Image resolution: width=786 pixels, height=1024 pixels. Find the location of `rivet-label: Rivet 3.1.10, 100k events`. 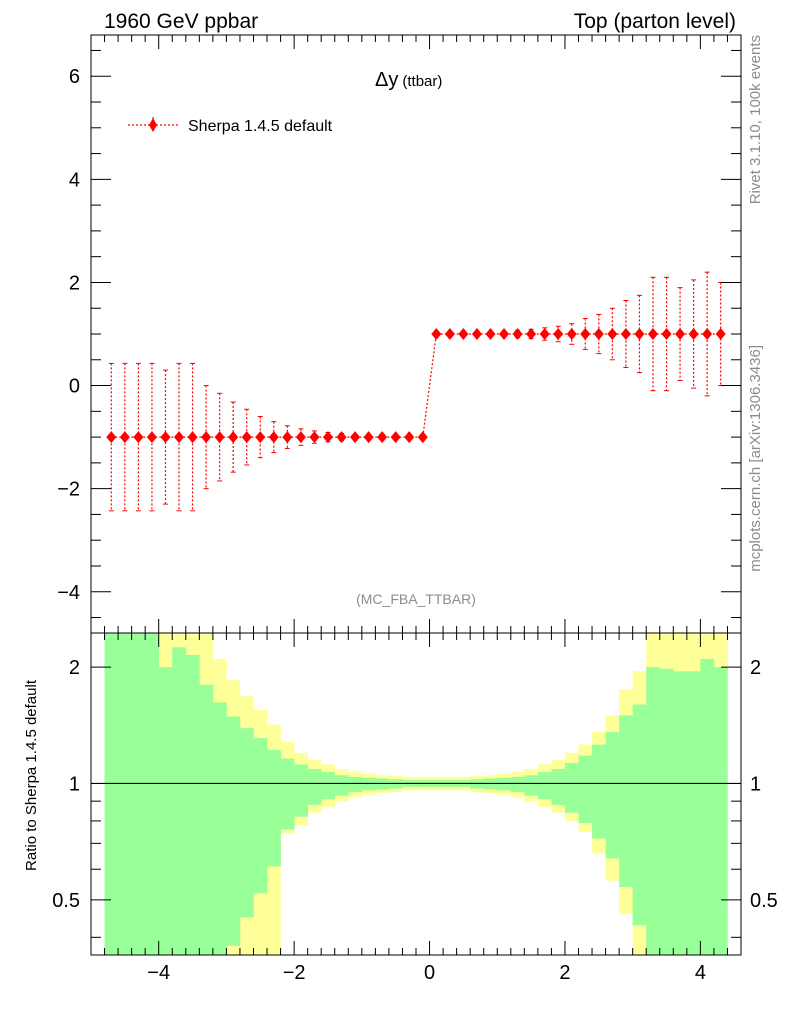

rivet-label: Rivet 3.1.10, 100k events is located at coordinates (755, 119).